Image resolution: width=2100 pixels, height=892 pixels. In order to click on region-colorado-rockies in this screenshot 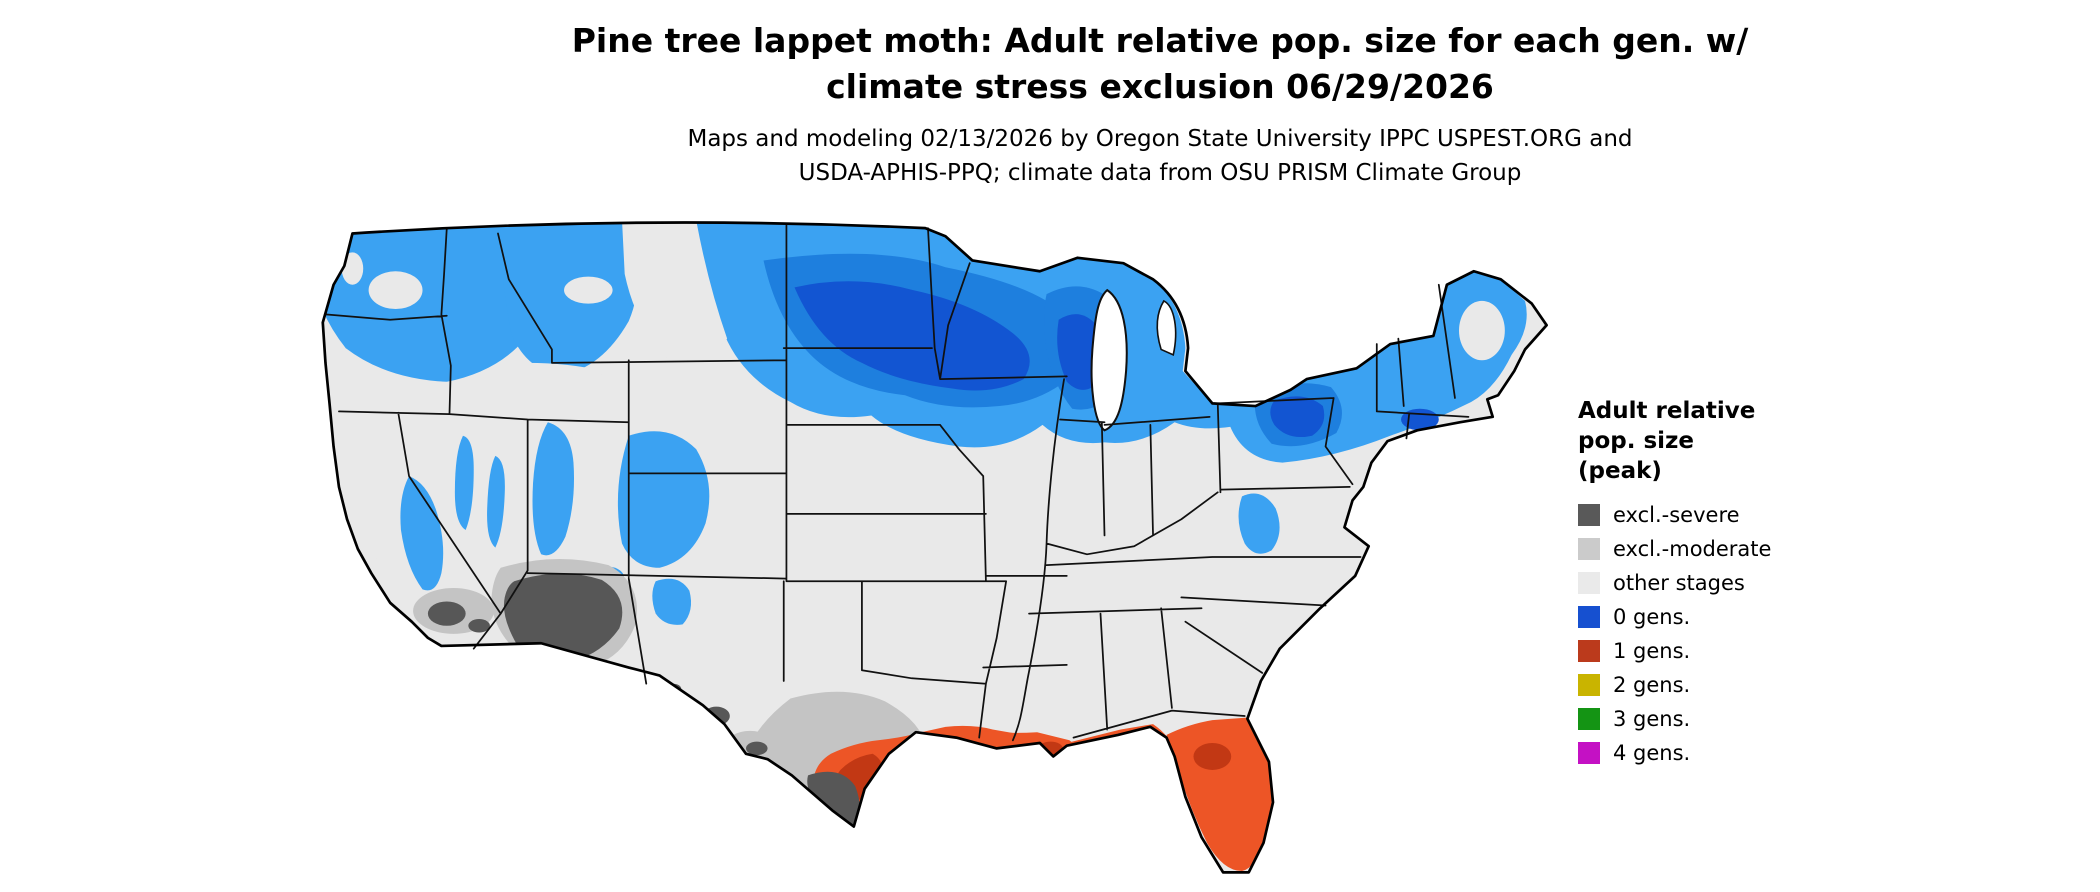, I will do `click(663, 499)`.